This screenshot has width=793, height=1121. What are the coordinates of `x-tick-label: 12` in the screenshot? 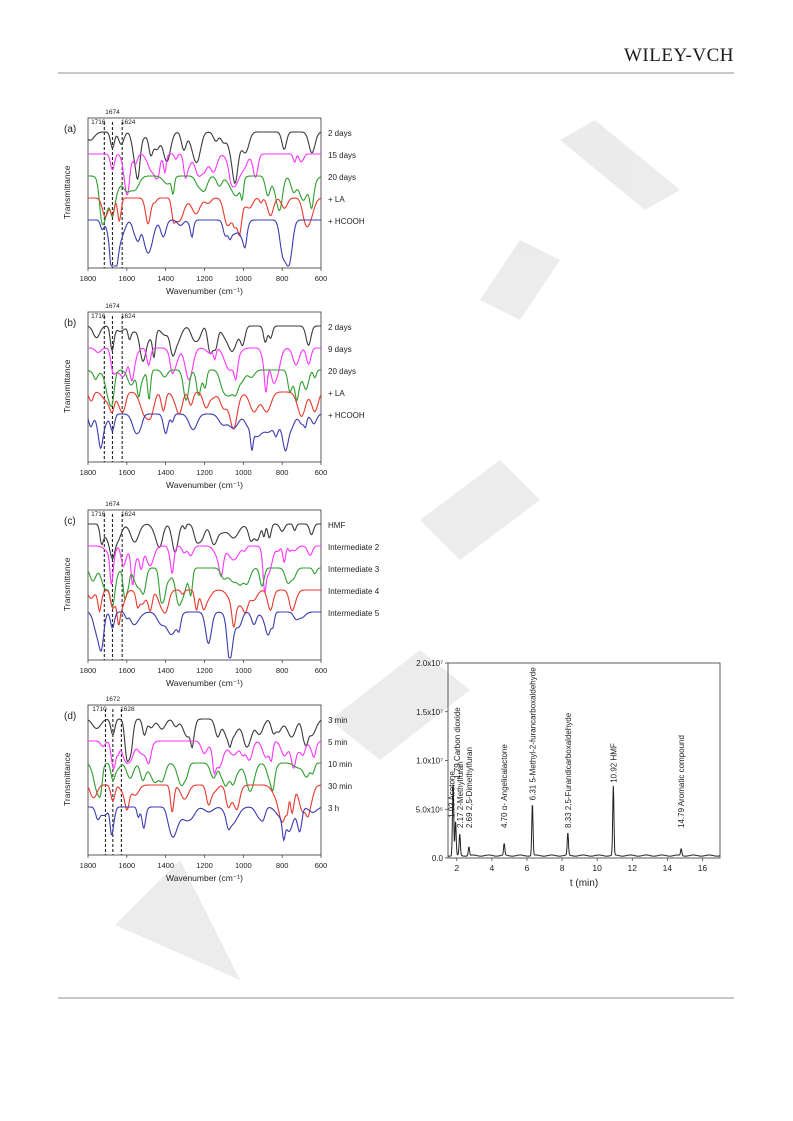 It's located at (633, 868).